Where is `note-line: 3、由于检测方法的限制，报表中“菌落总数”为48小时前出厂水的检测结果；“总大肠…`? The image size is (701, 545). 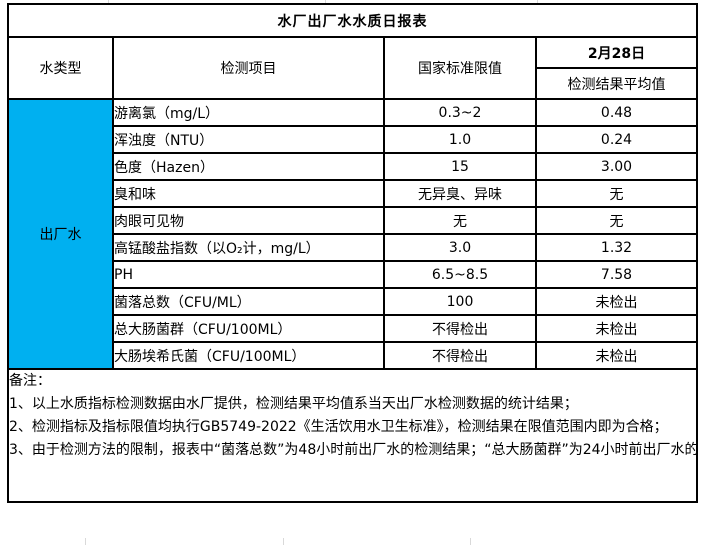 note-line: 3、由于检测方法的限制，报表中“菌落总数”为48小时前出厂水的检测结果；“总大肠… is located at coordinates (352, 450).